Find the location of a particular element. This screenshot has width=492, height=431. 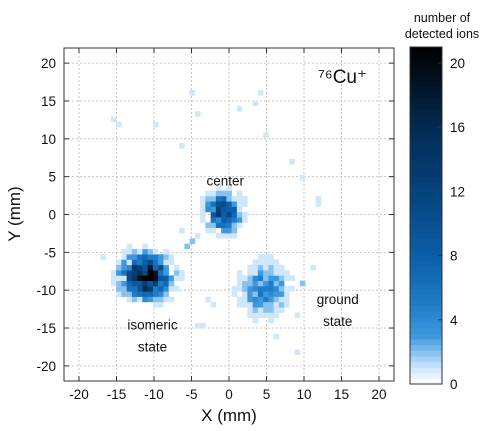

y-tick-label: -10 is located at coordinates (46, 290).